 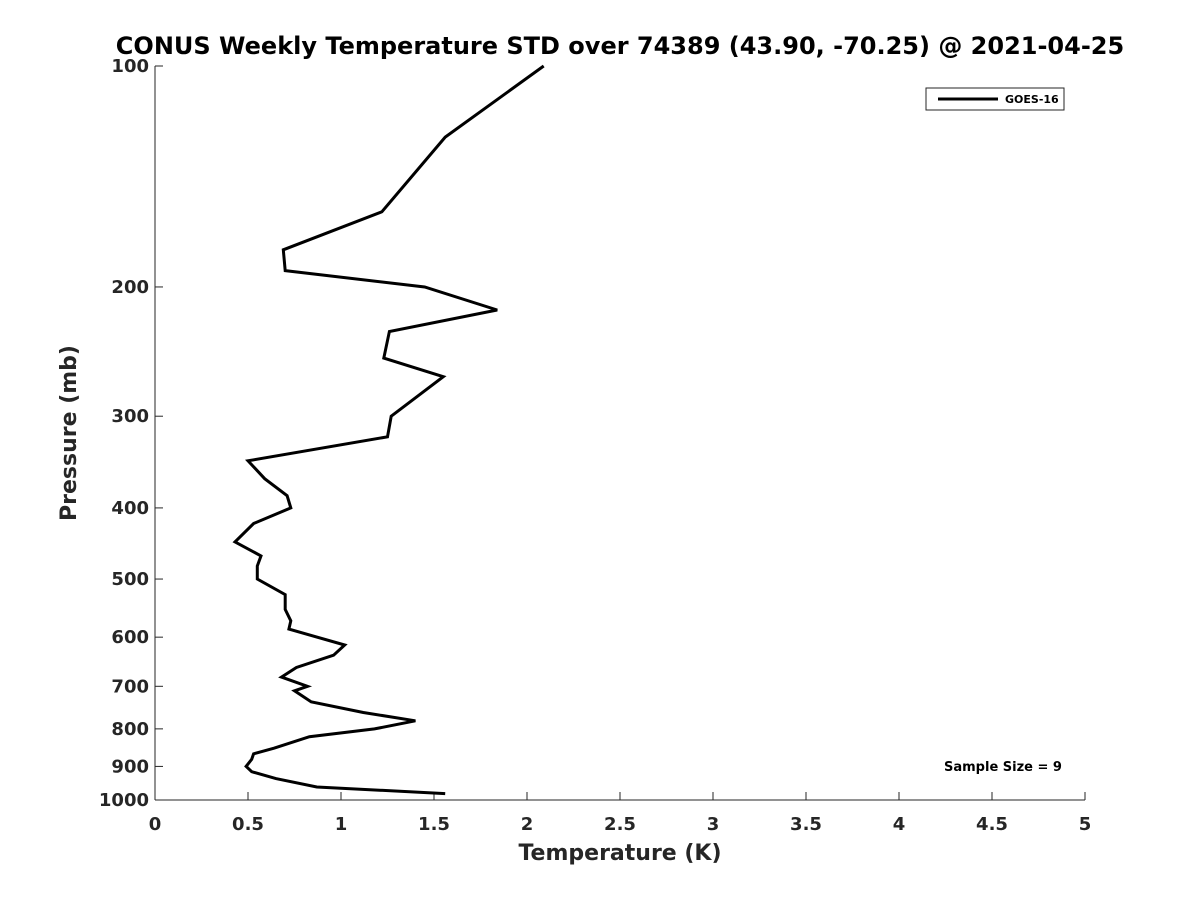 I want to click on x-tick-label: 1.5, so click(x=434, y=824).